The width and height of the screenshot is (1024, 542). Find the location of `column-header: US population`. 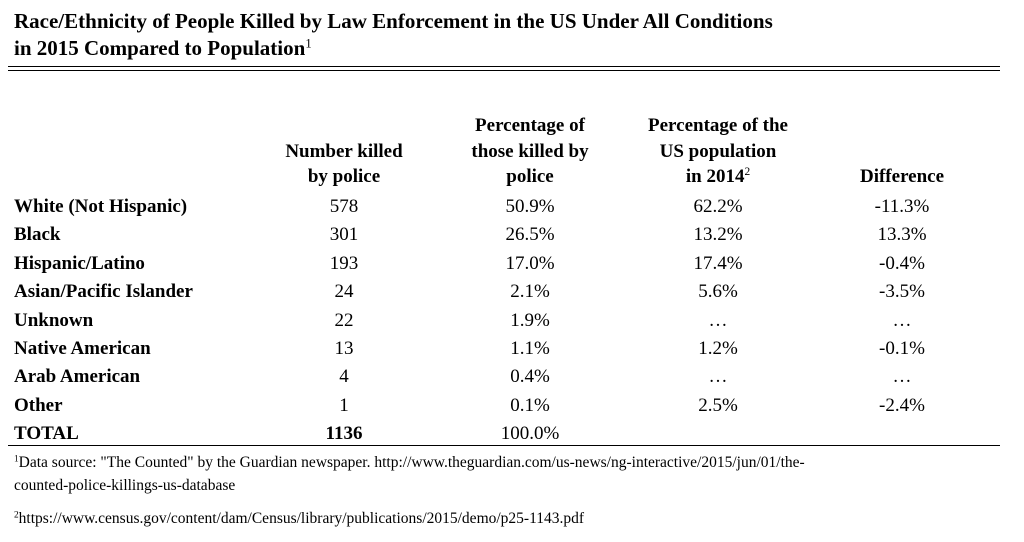

column-header: US population is located at coordinates (718, 152).